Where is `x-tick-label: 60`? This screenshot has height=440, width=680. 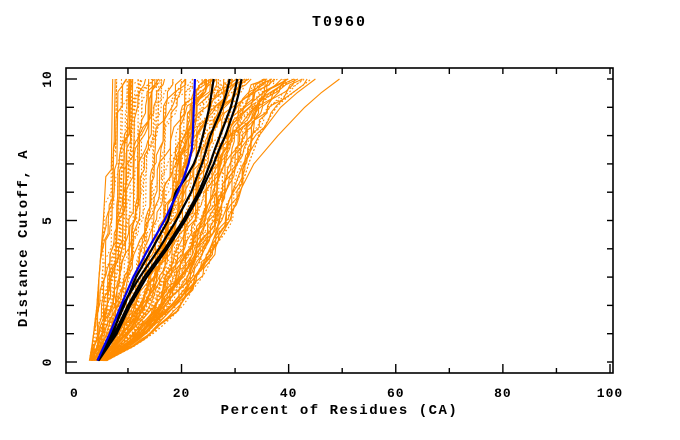 x-tick-label: 60 is located at coordinates (396, 393).